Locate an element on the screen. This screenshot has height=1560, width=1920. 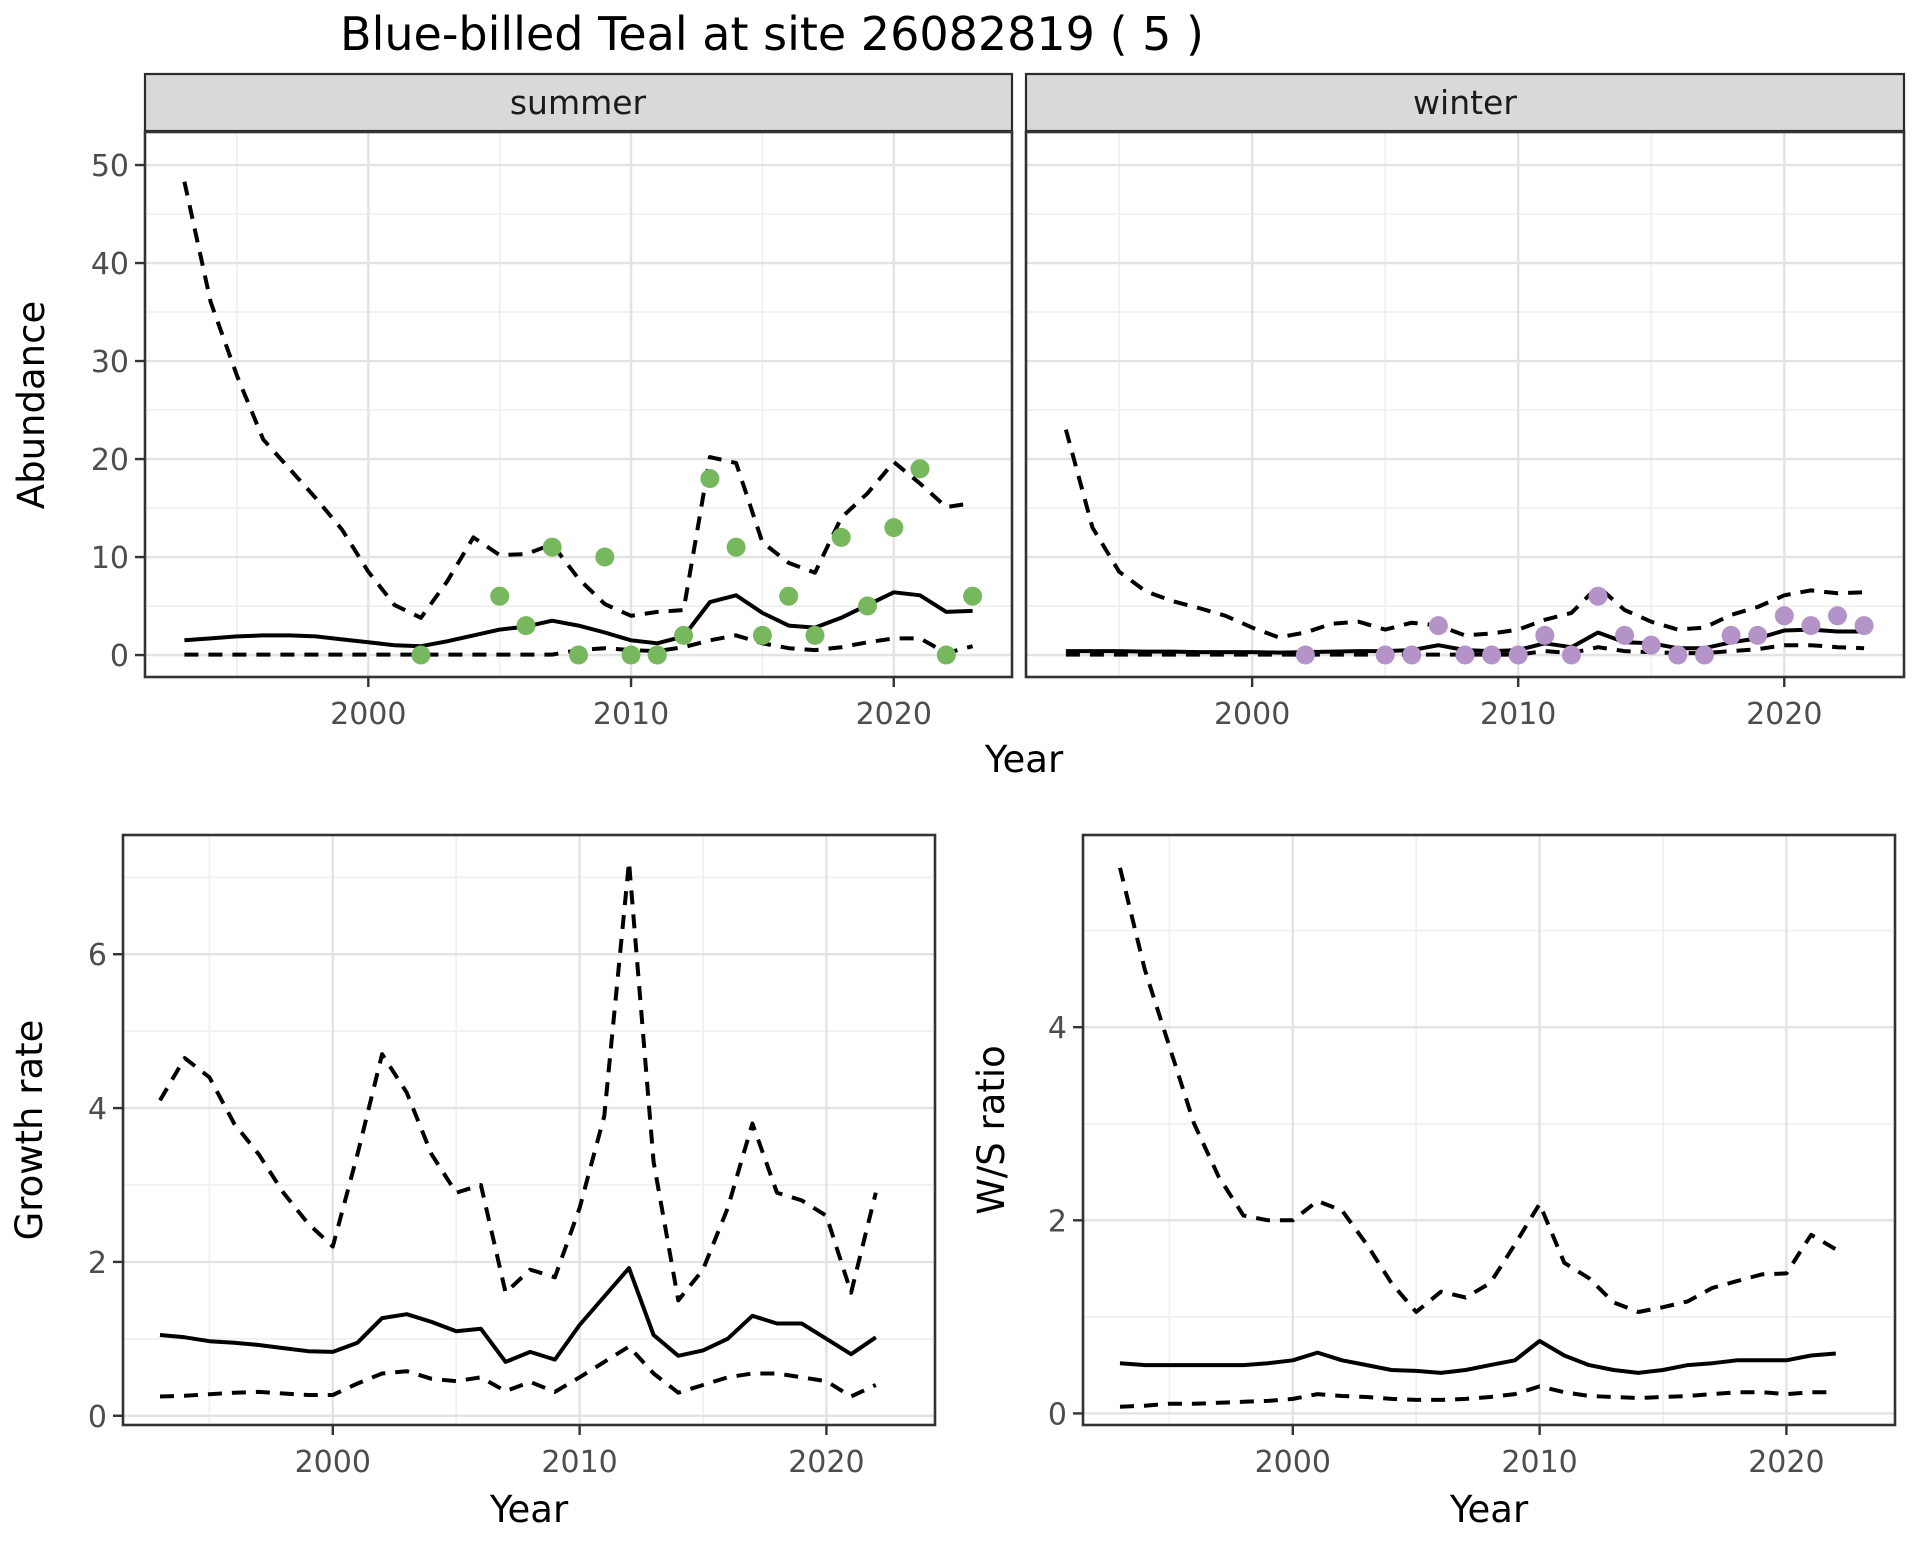
facet-strip-summer-bg is located at coordinates (578, 102).